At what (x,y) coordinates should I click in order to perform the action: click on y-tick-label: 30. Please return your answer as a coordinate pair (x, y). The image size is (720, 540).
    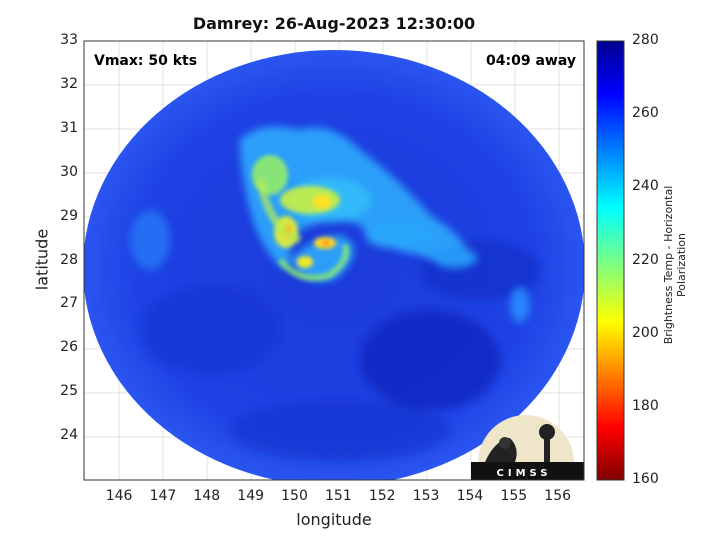
    Looking at the image, I should click on (69, 171).